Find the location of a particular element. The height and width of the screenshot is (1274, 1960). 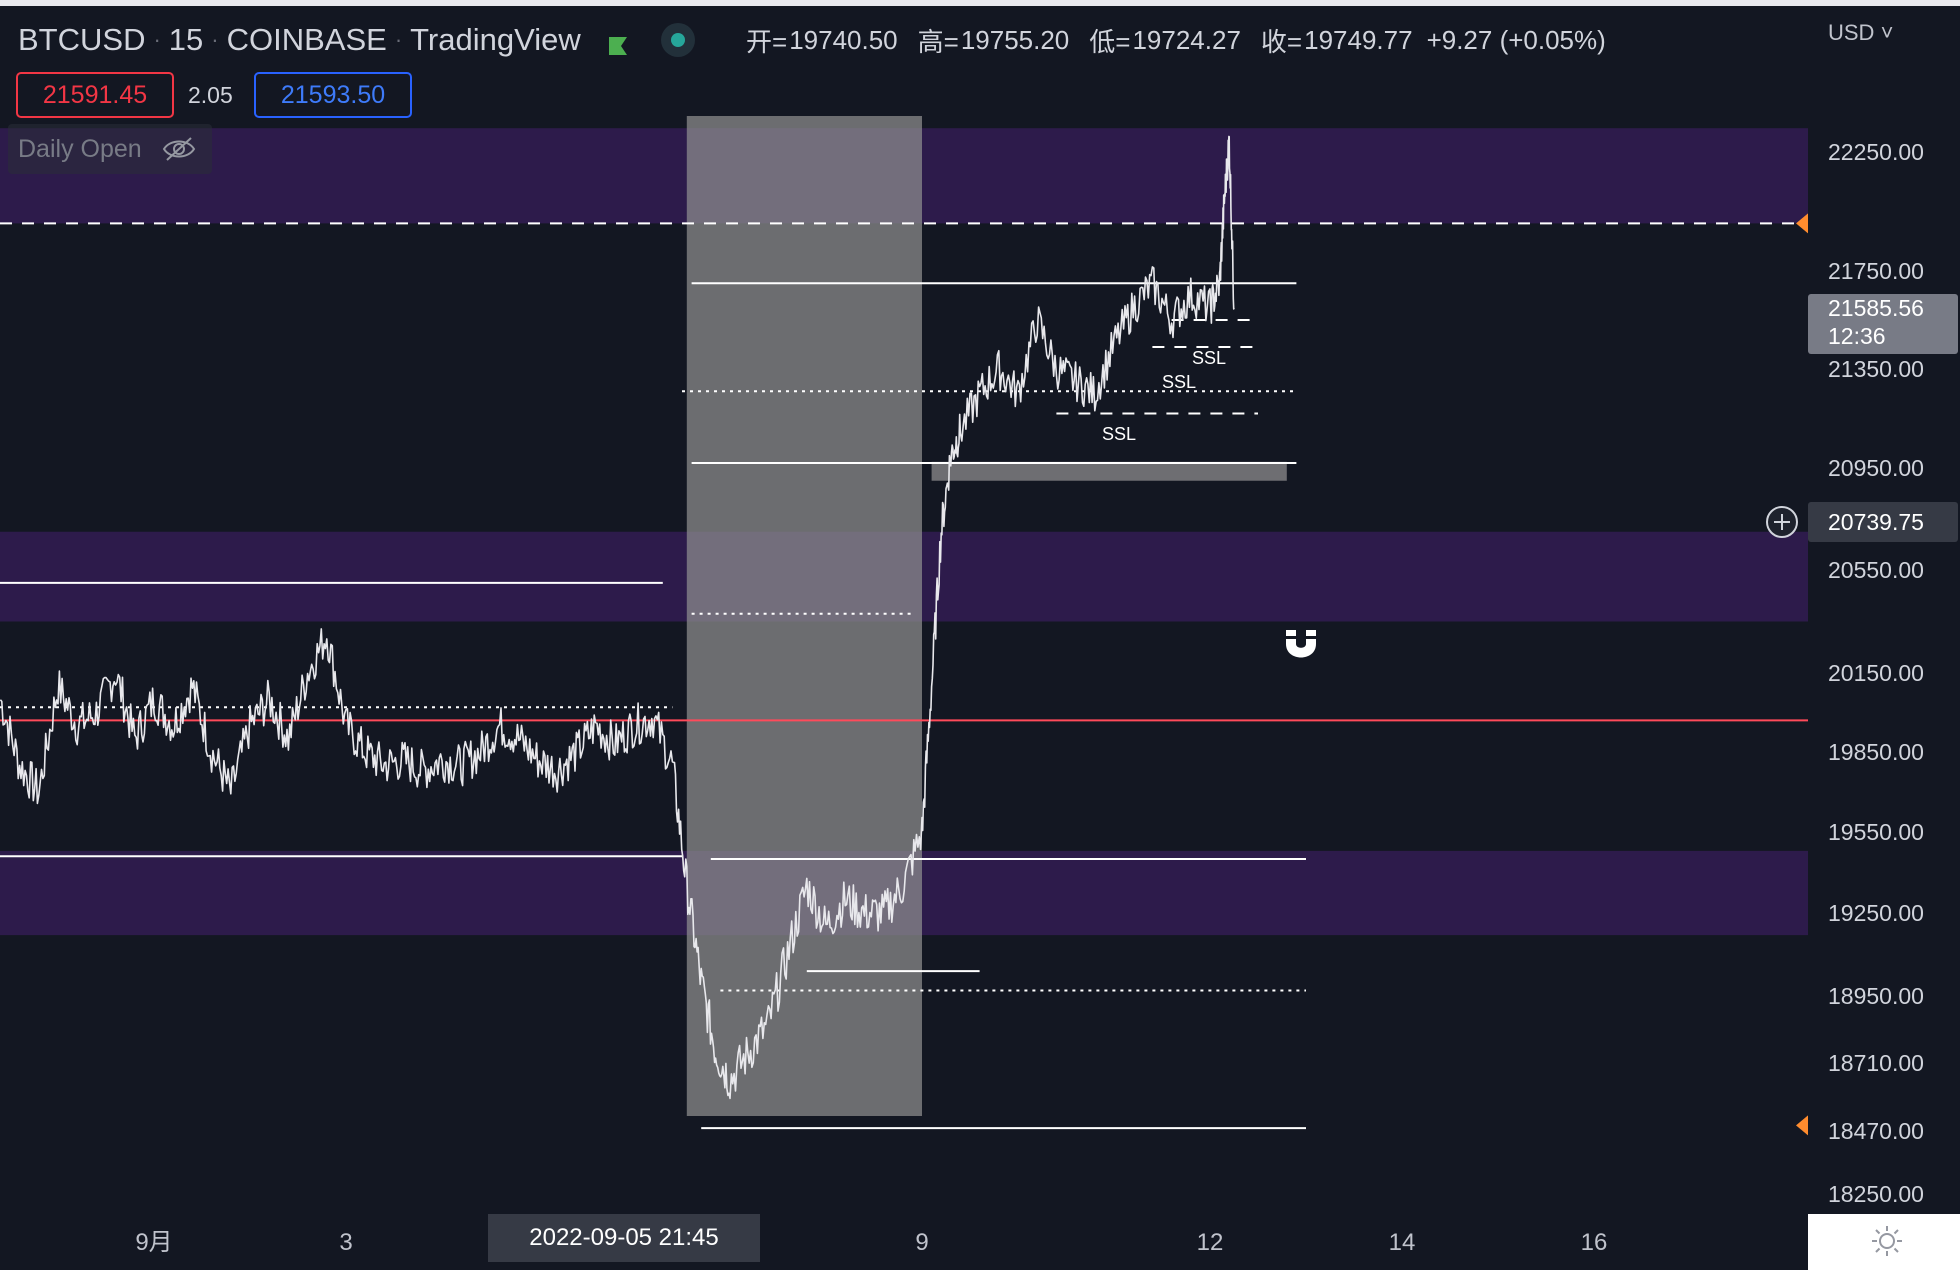

change-value: +9.27 (+0.05%) is located at coordinates (1516, 39).